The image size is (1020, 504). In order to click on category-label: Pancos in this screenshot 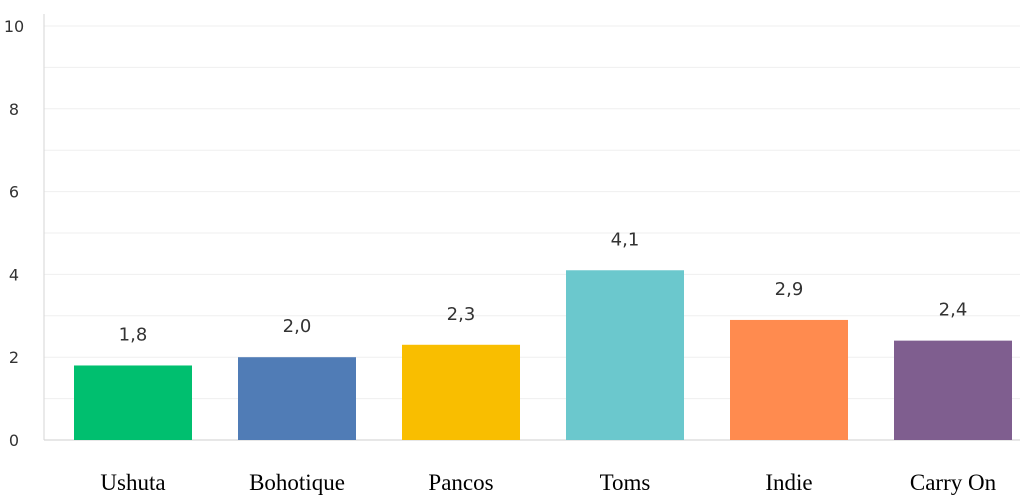, I will do `click(460, 482)`.